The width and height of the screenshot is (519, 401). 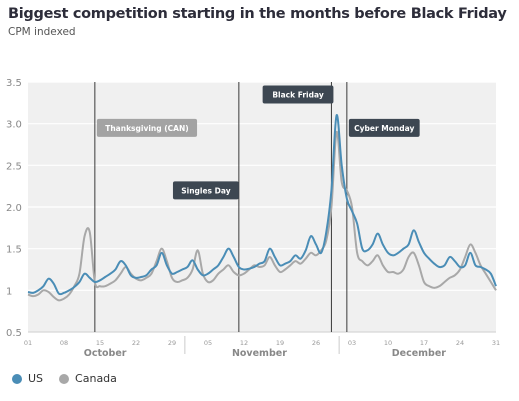 I want to click on x-tick-label: 01, so click(x=28, y=343).